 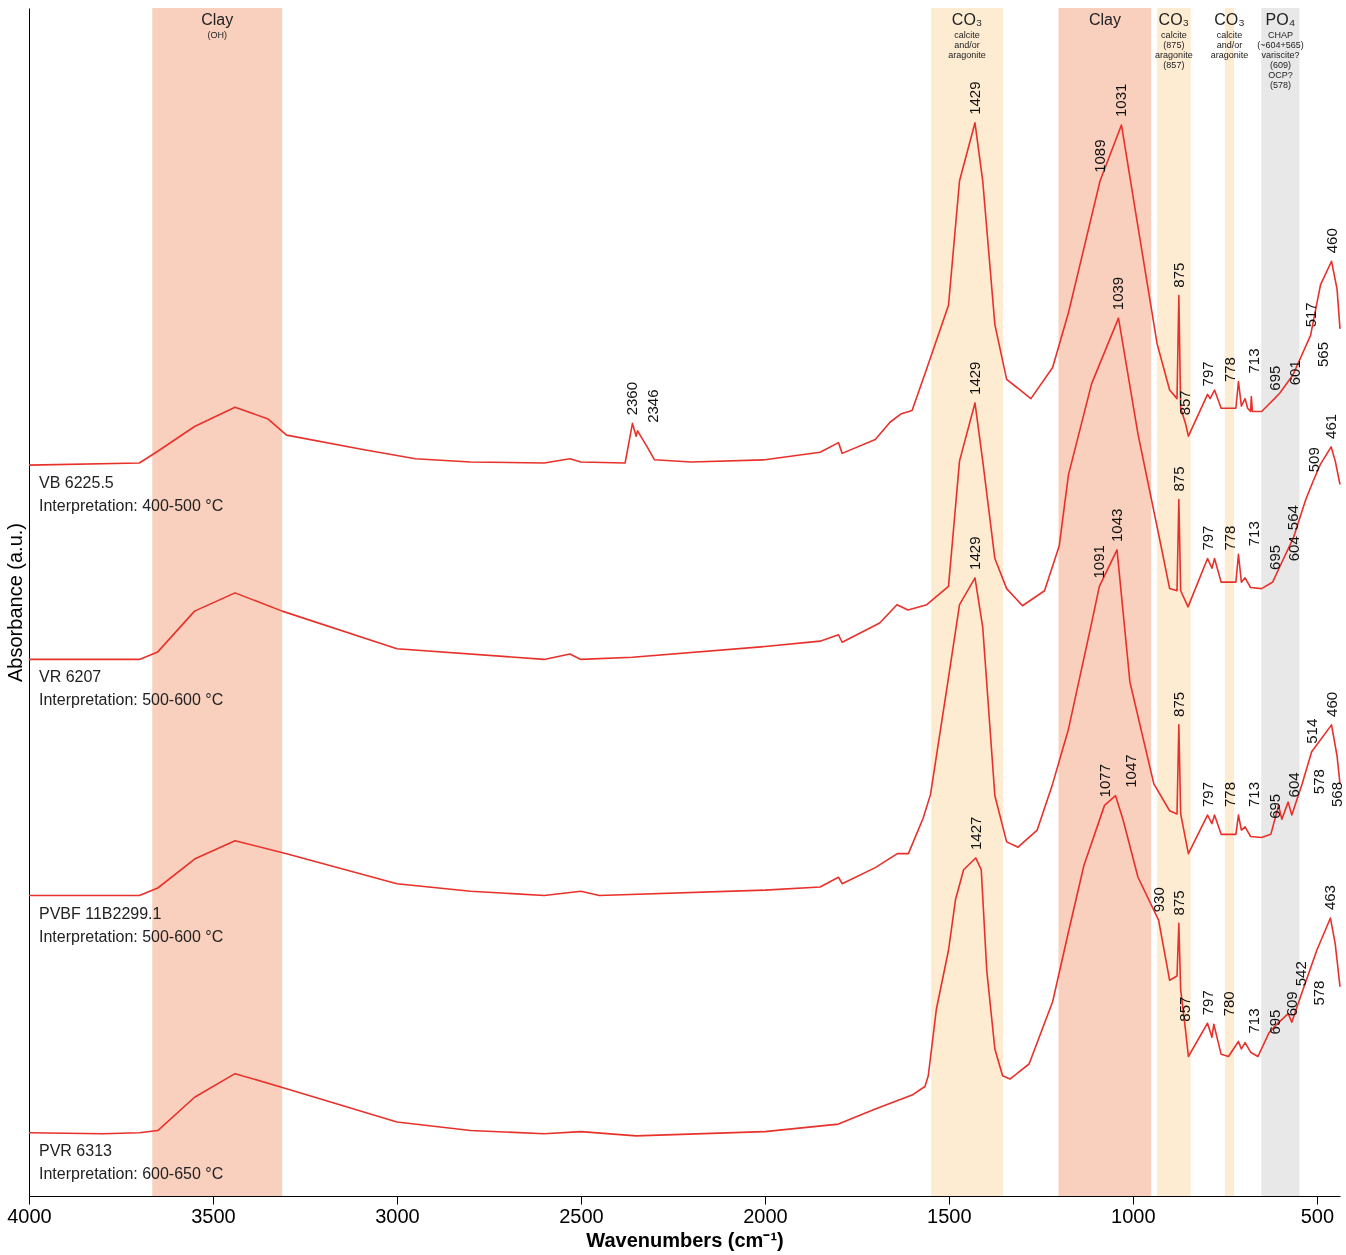 What do you see at coordinates (1291, 1004) in the screenshot?
I see `annotation: 609` at bounding box center [1291, 1004].